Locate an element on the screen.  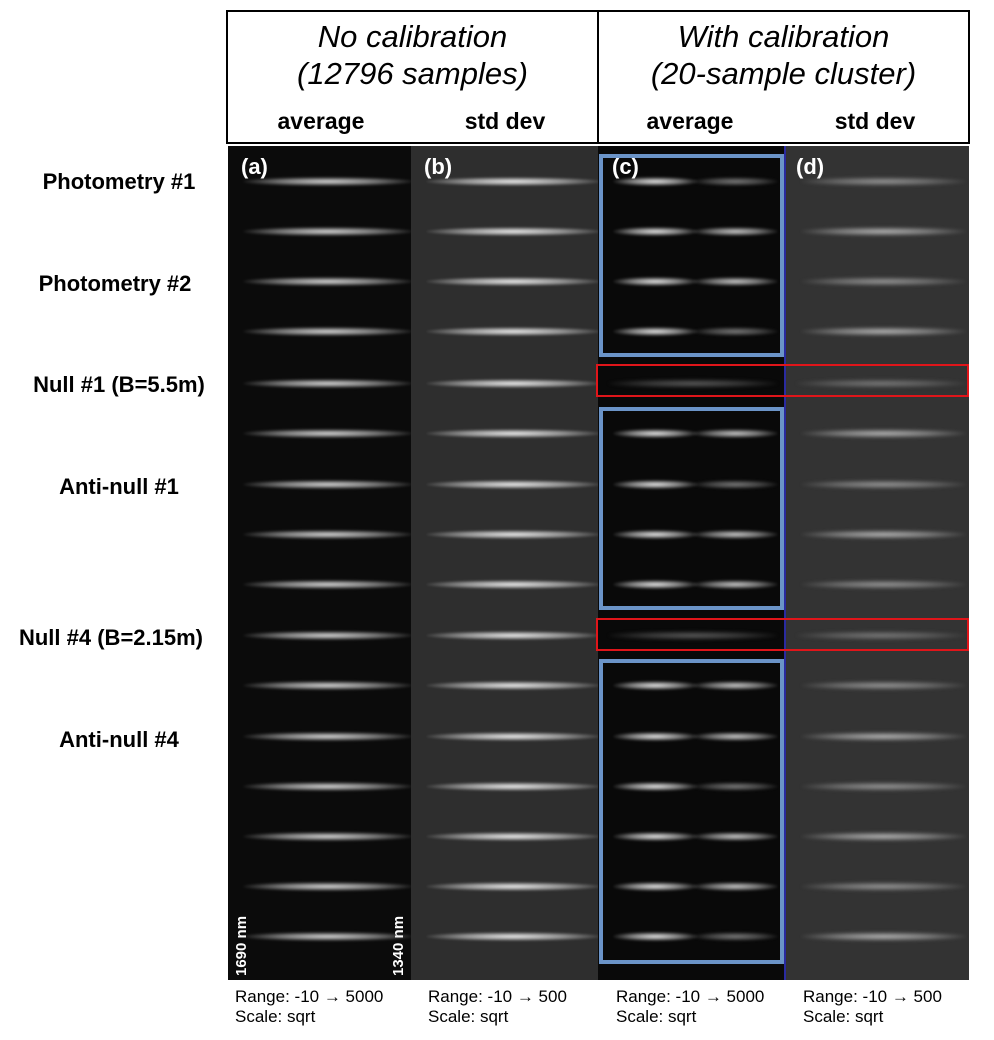
blue-box-photometry is located at coordinates (691, 255).